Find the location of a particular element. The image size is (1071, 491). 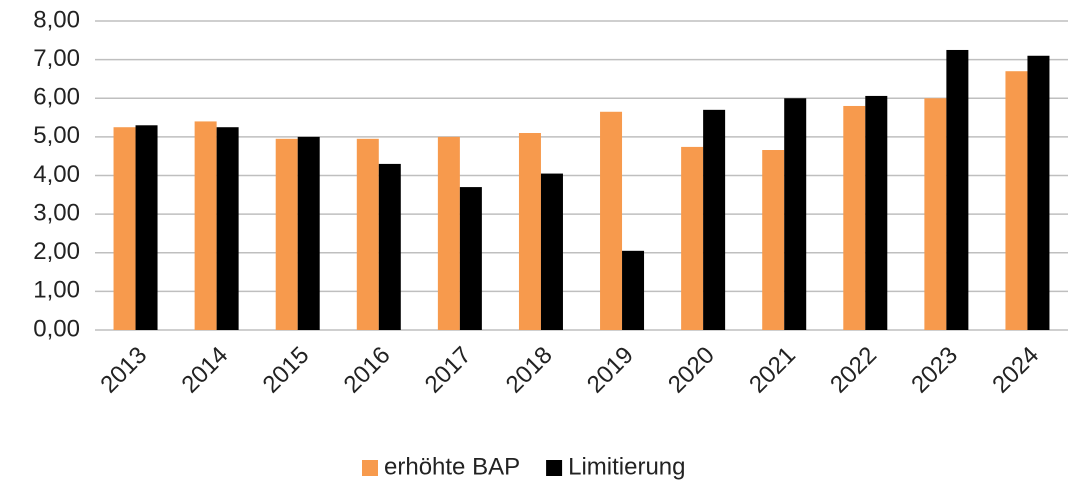

y-tick-label: 0,00 is located at coordinates (56, 328).